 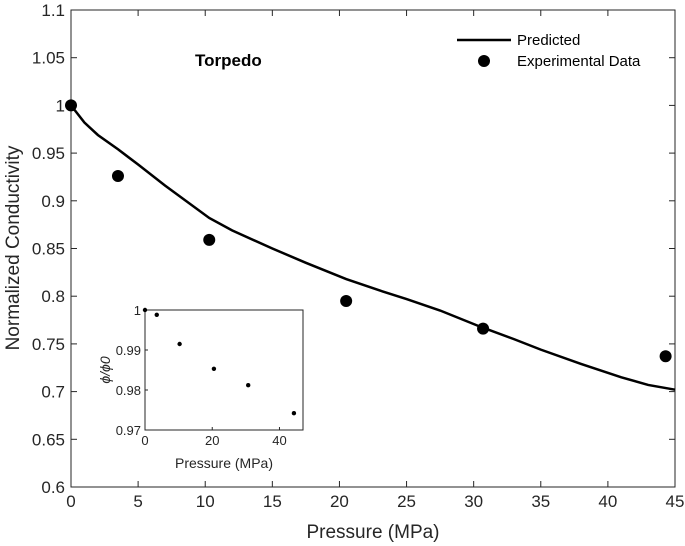 What do you see at coordinates (13, 247) in the screenshot?
I see `y-axis-label: Normalized Conductivity` at bounding box center [13, 247].